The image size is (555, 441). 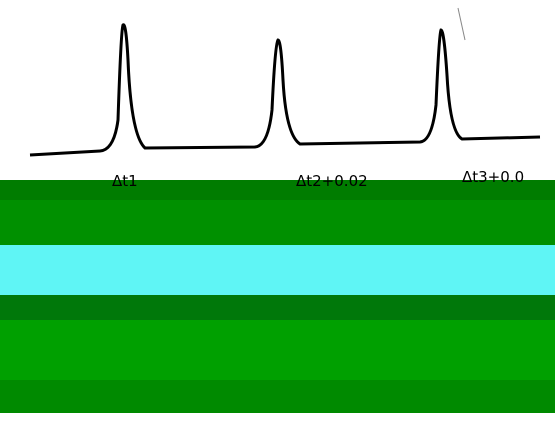 What do you see at coordinates (332, 181) in the screenshot?
I see `peak-label: Δt2+0.02` at bounding box center [332, 181].